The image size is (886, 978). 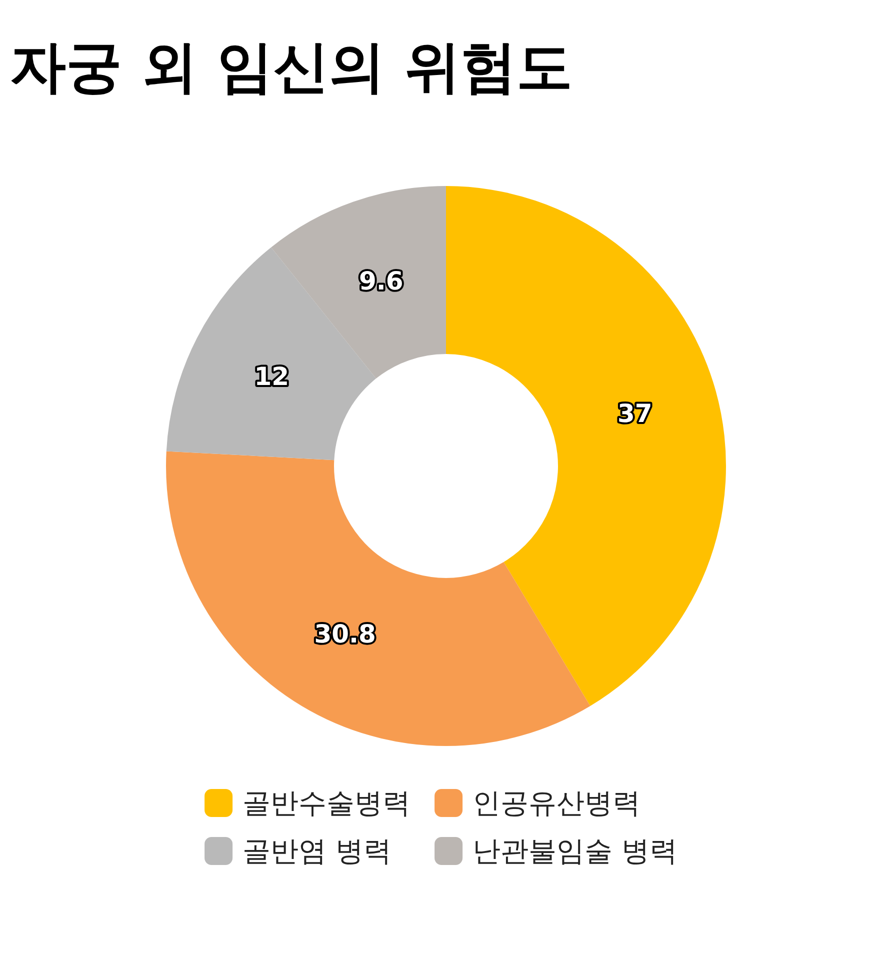 What do you see at coordinates (345, 633) in the screenshot?
I see `data-label: 30.8` at bounding box center [345, 633].